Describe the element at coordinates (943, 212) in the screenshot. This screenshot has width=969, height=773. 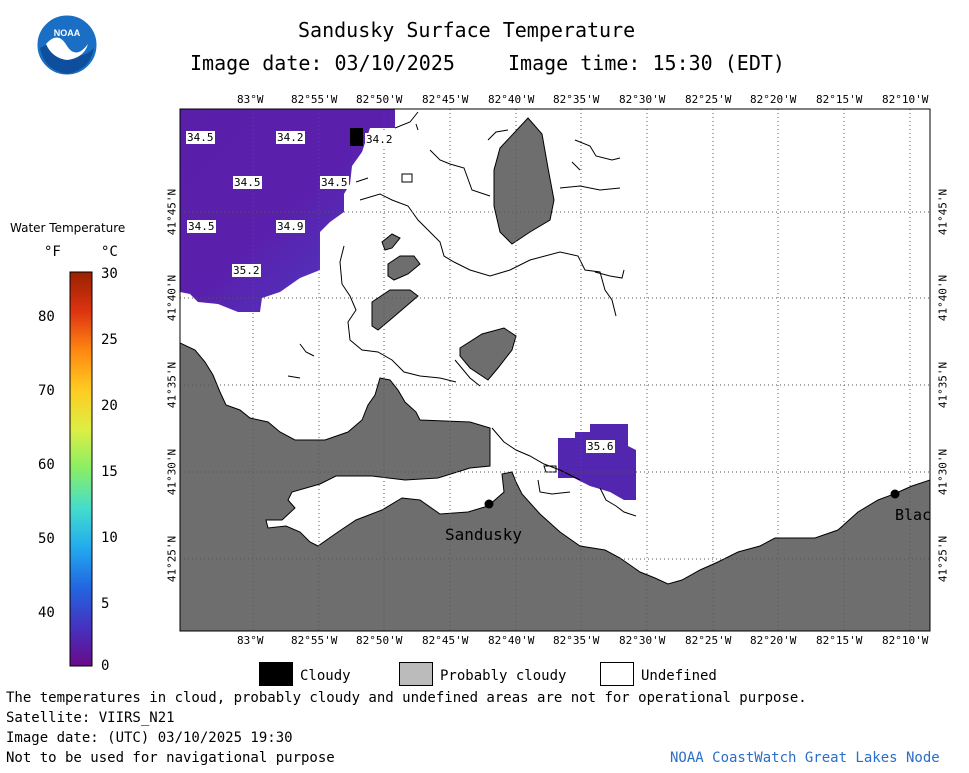
I see `lat-tick-right: 41°45'N` at that location.